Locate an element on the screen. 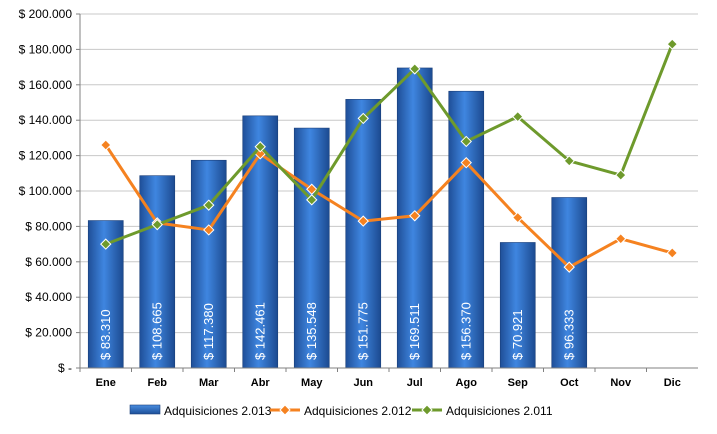 The image size is (717, 434). y-tick-label: $ 120.000 is located at coordinates (46, 156).